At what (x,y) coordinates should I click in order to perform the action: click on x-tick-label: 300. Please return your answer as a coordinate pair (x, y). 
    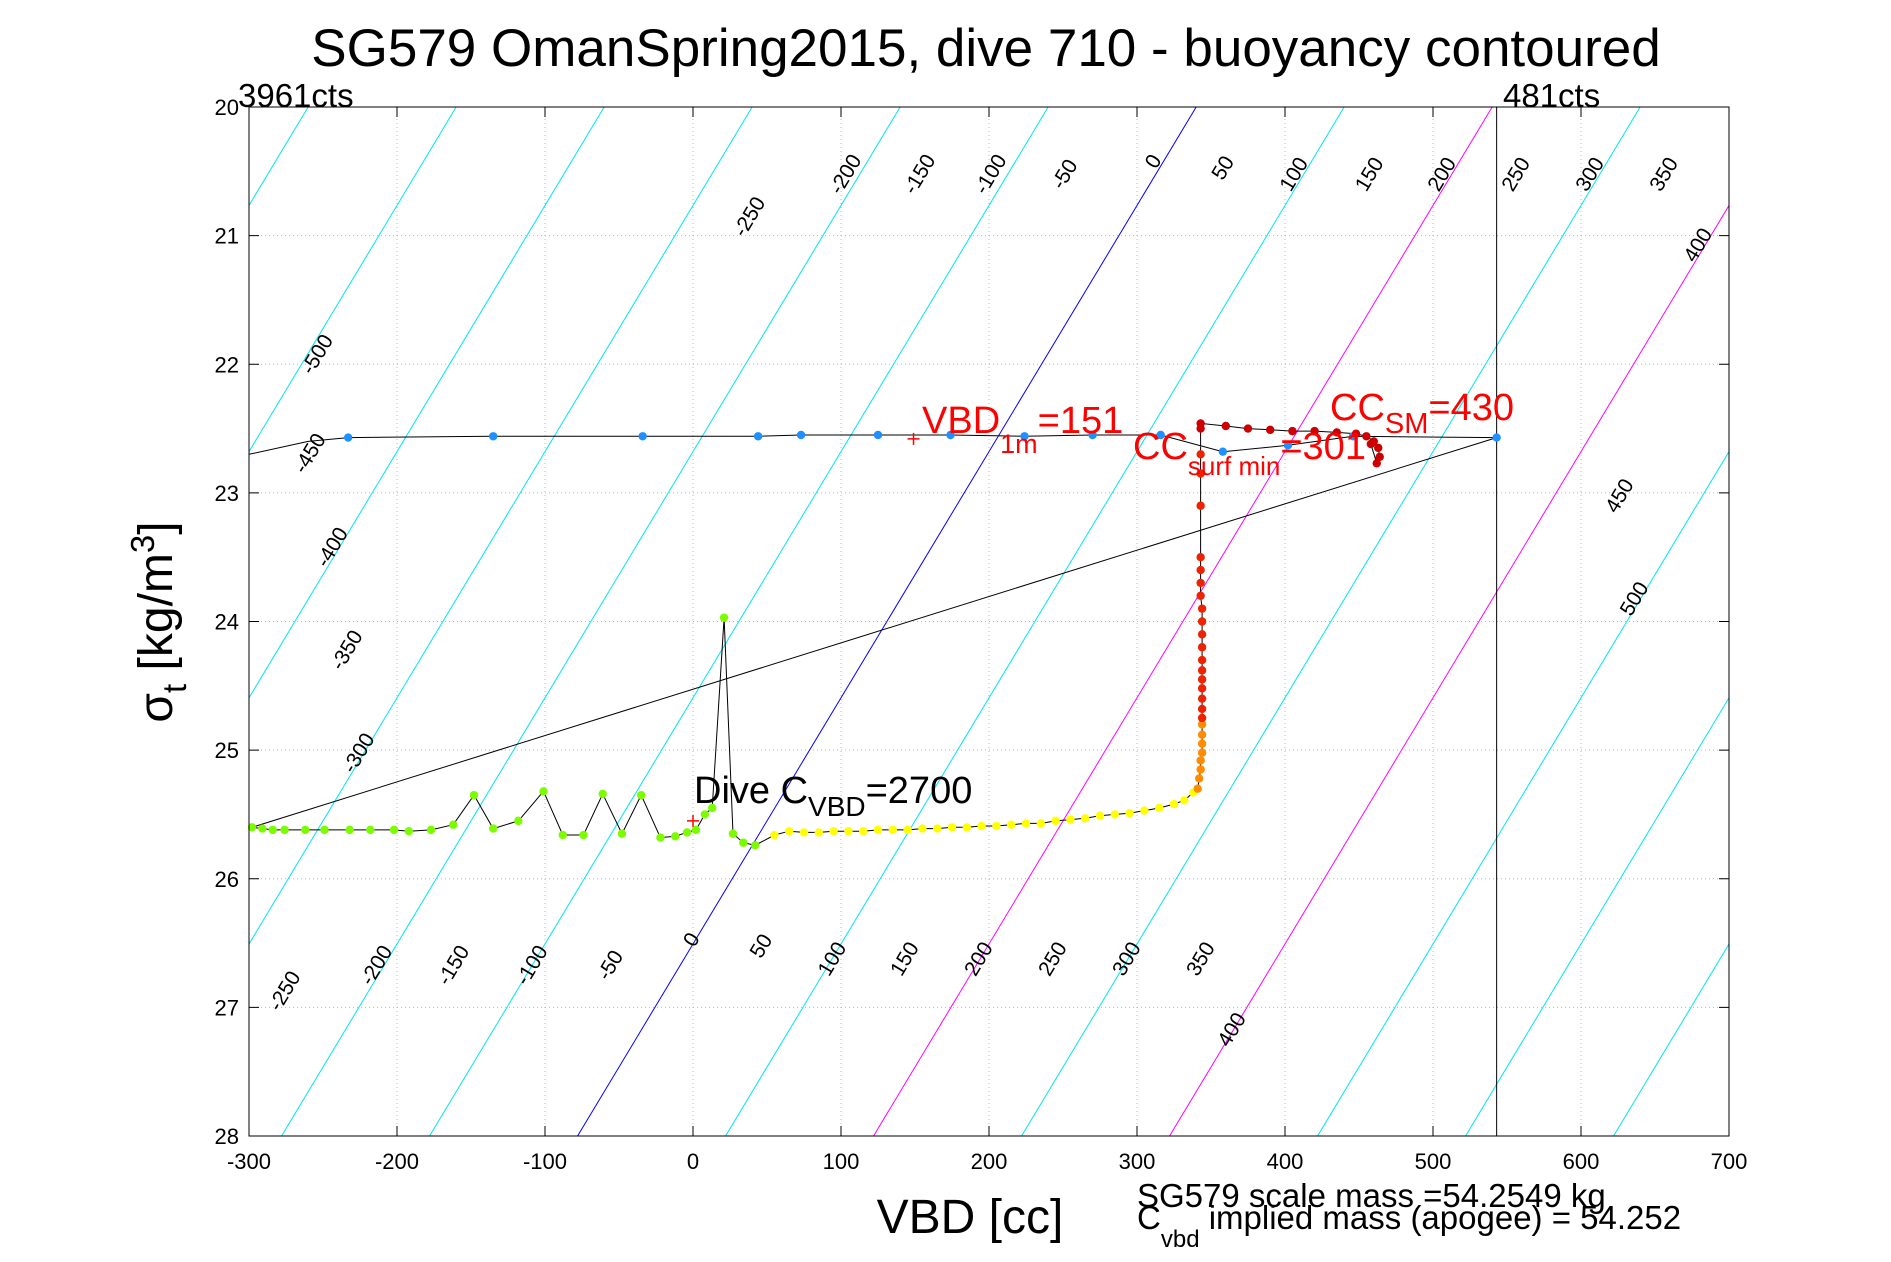
    Looking at the image, I should click on (1137, 1161).